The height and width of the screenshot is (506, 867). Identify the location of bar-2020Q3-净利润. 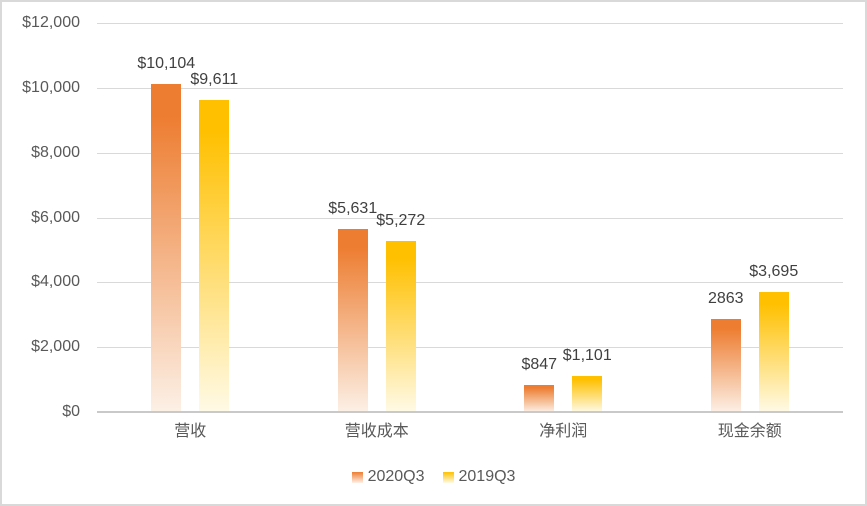
(539, 398).